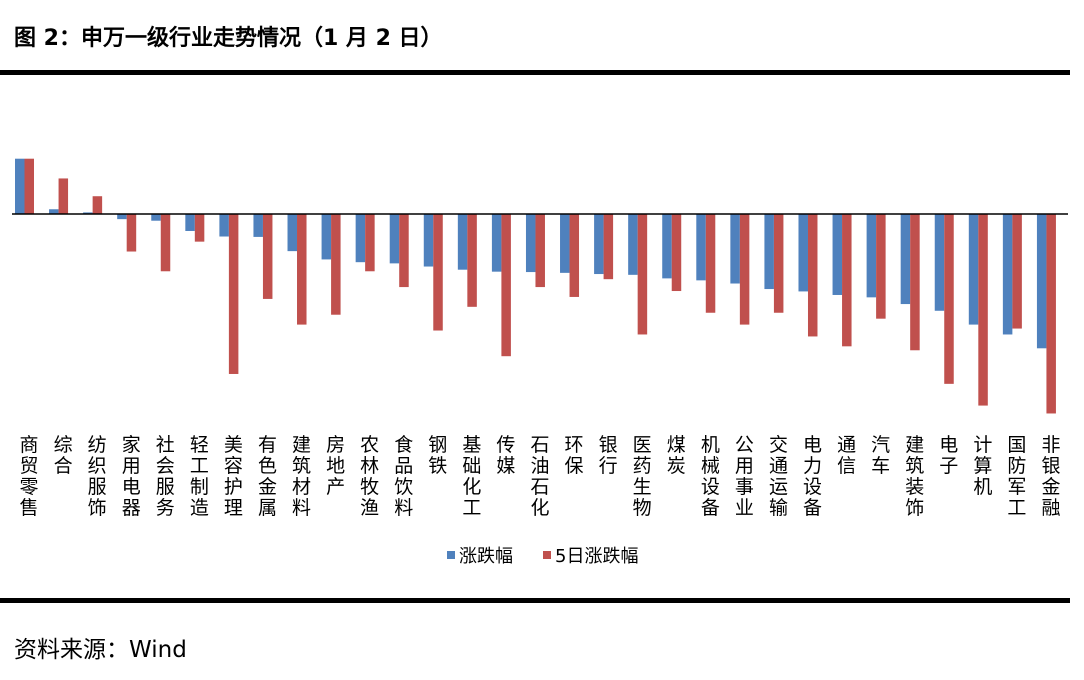 This screenshot has width=1084, height=680. Describe the element at coordinates (1016, 476) in the screenshot. I see `category-label: 国防军工` at that location.